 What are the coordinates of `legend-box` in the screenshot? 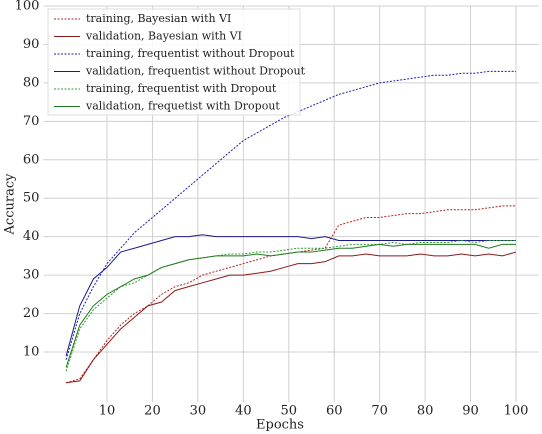 It's located at (174, 62).